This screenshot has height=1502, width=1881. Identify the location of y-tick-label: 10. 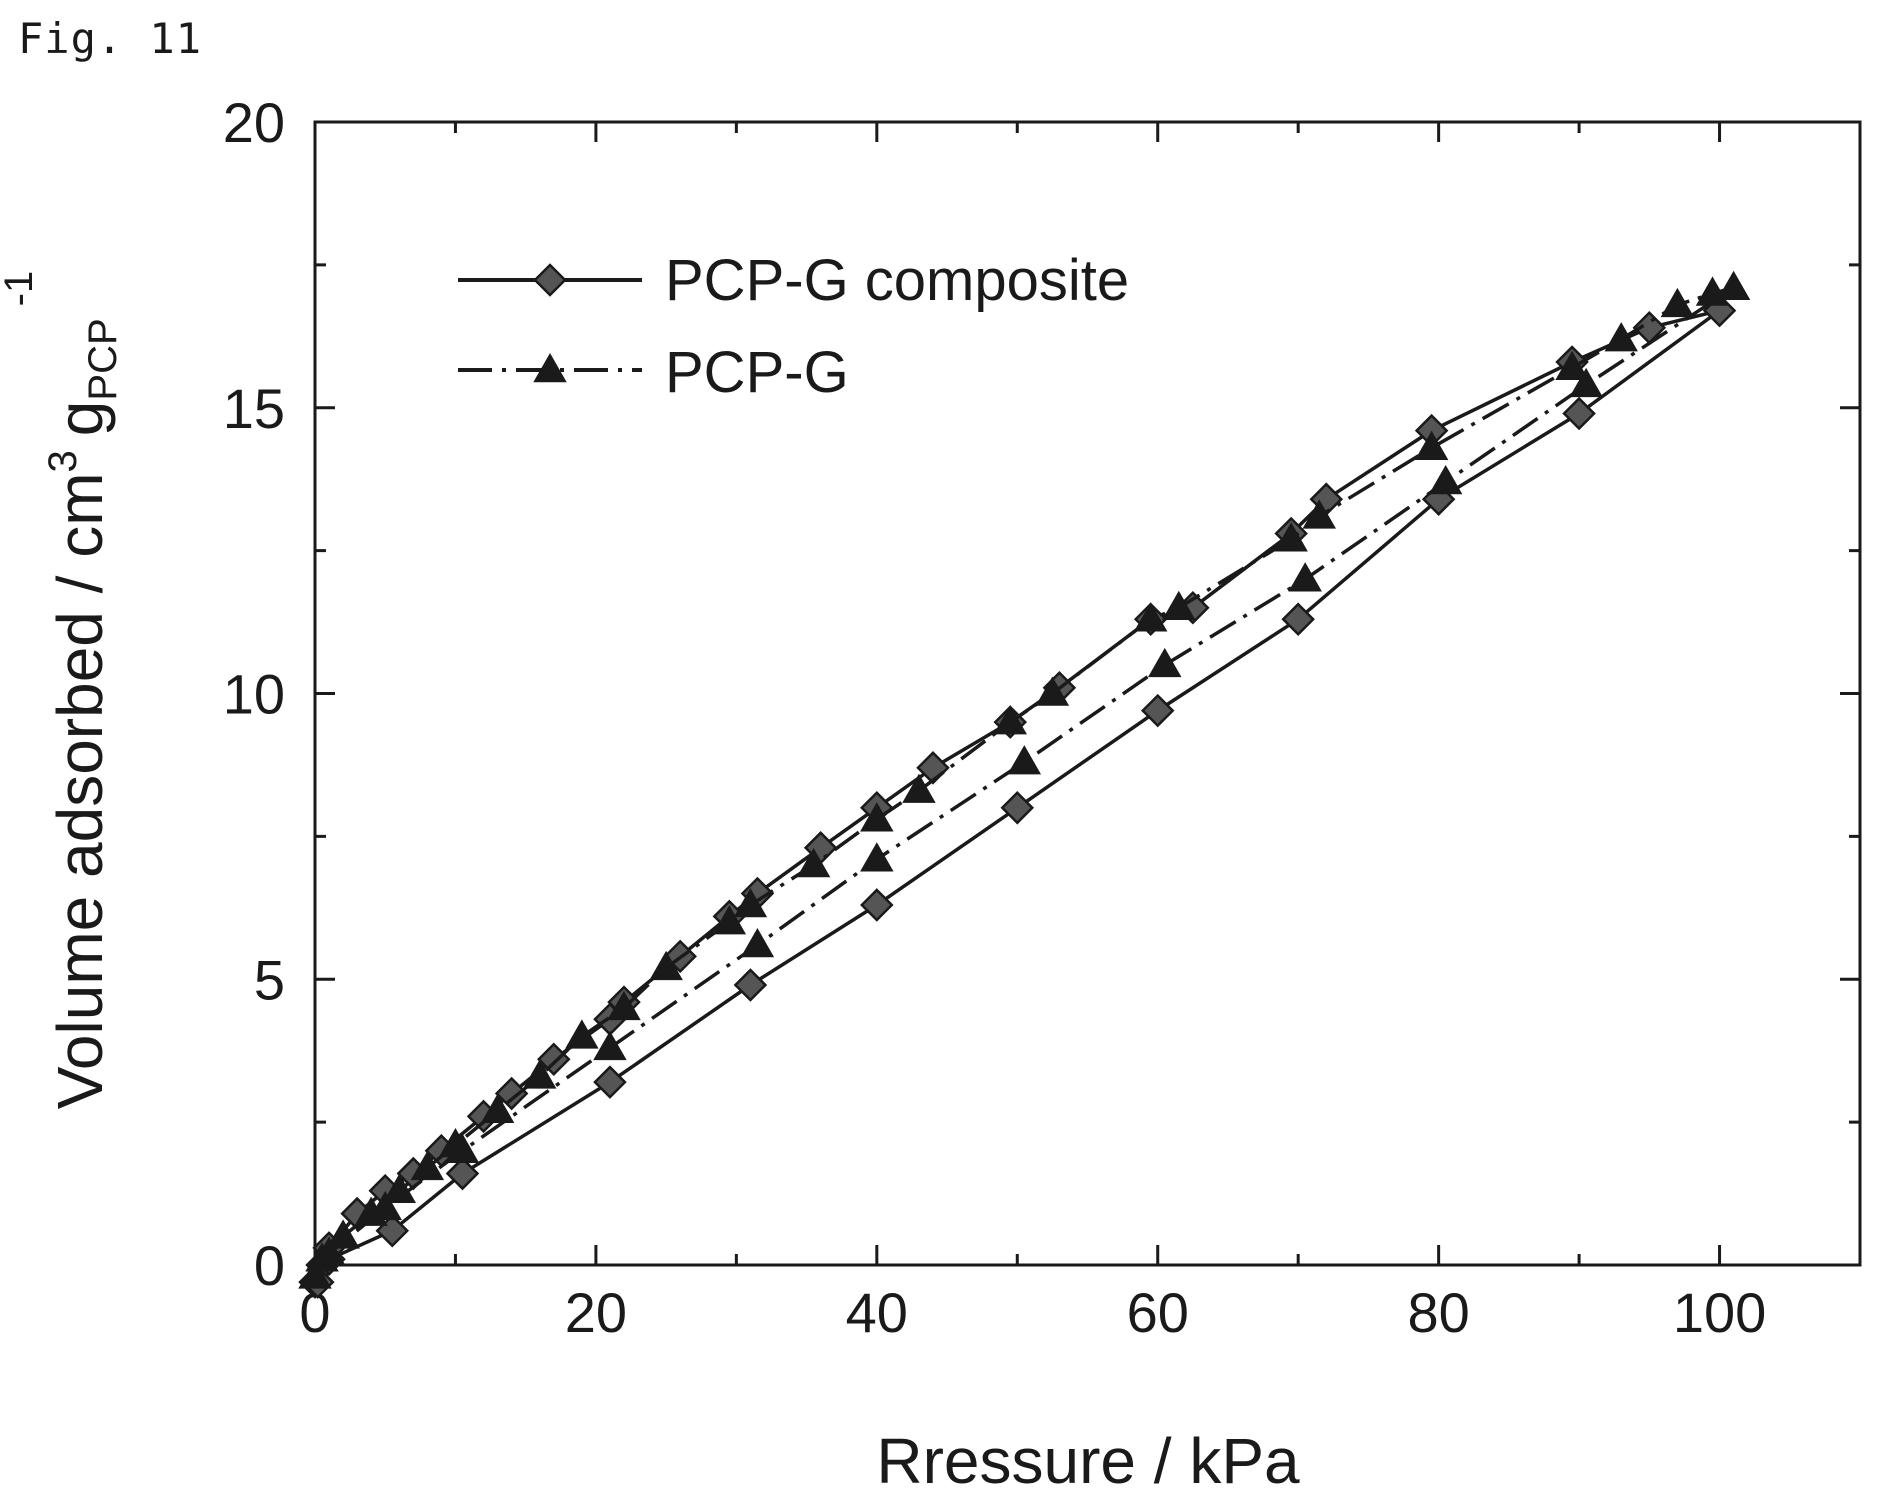
(254, 694).